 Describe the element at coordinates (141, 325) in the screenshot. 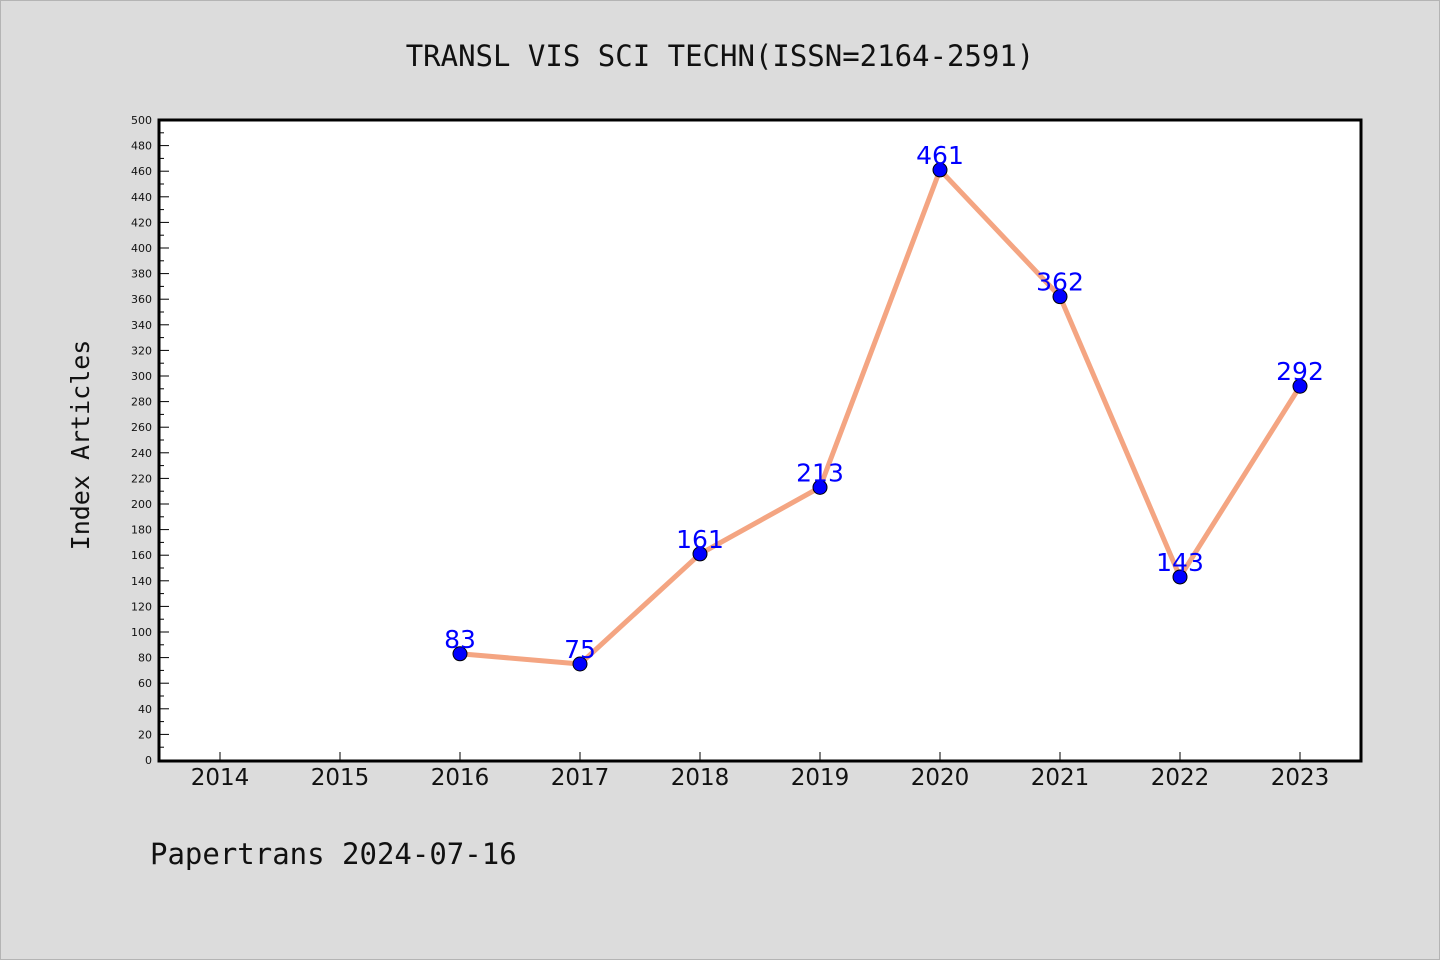

I see `y-tick-label: 340` at that location.